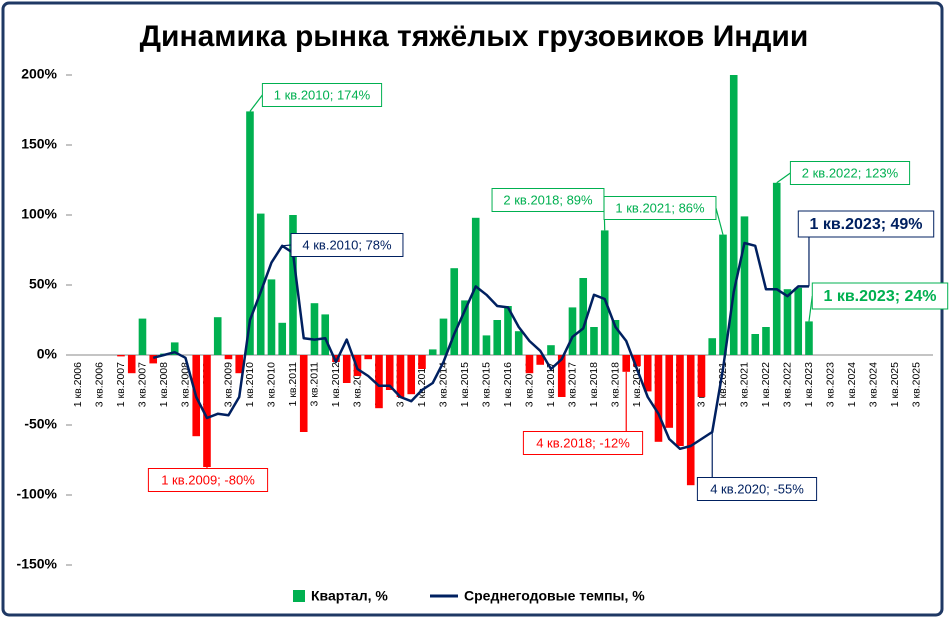 Image resolution: width=949 pixels, height=622 pixels. I want to click on x-tick-label: 1 кв.2012, so click(336, 384).